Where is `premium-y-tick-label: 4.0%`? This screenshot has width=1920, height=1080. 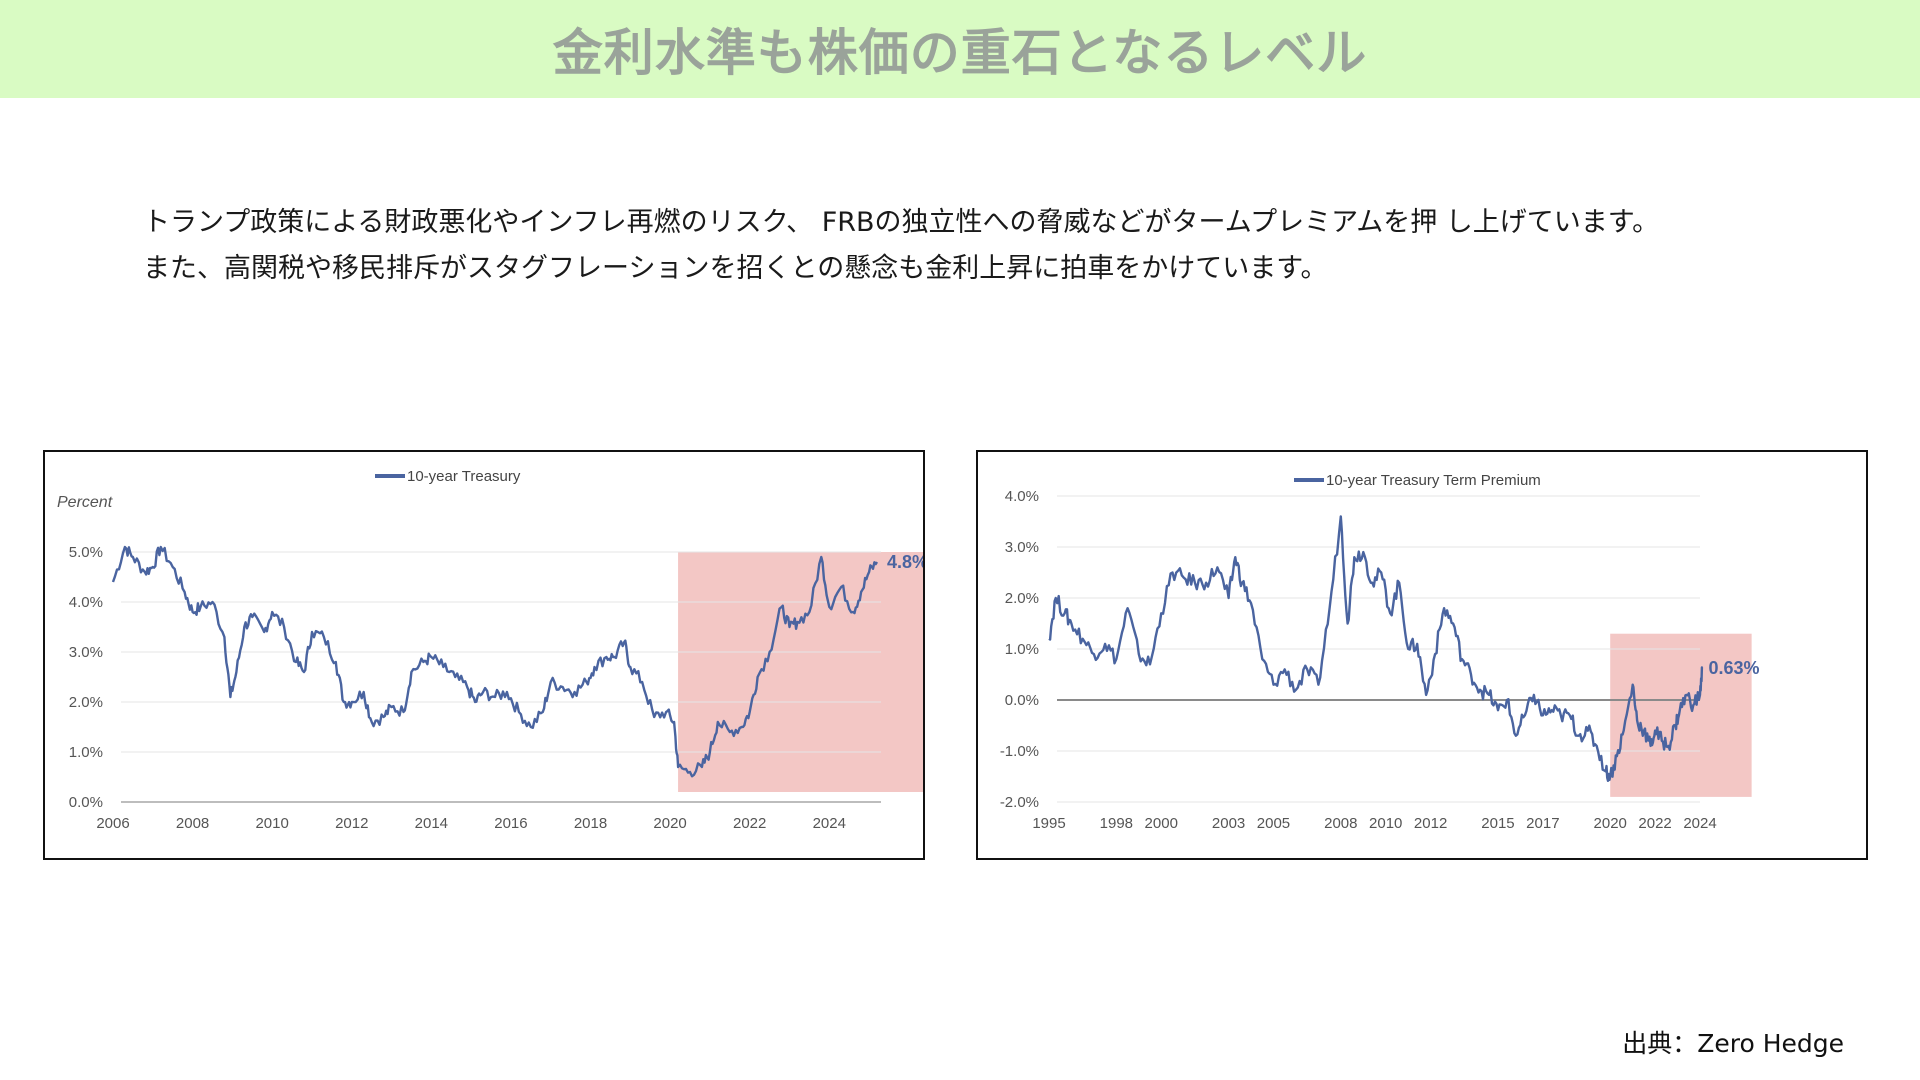
premium-y-tick-label: 4.0% is located at coordinates (1022, 496).